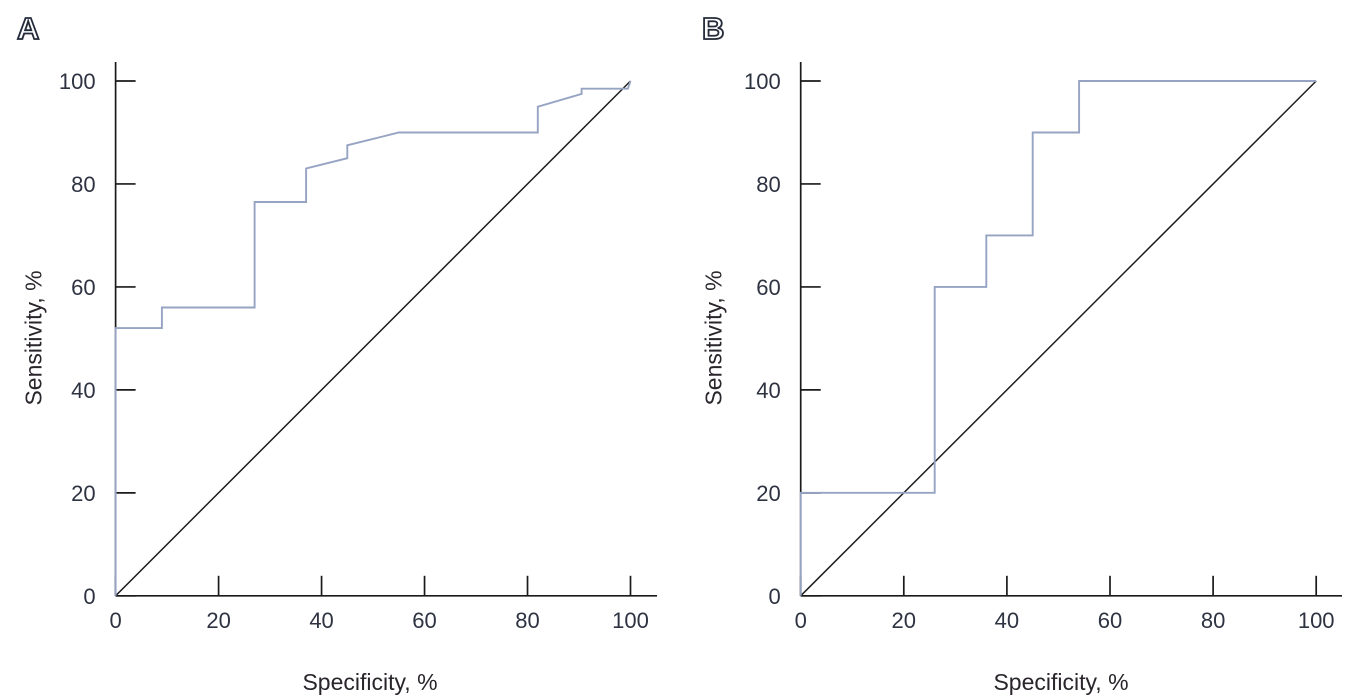 The height and width of the screenshot is (700, 1348). What do you see at coordinates (713, 28) in the screenshot?
I see `panel-b-letter: B` at bounding box center [713, 28].